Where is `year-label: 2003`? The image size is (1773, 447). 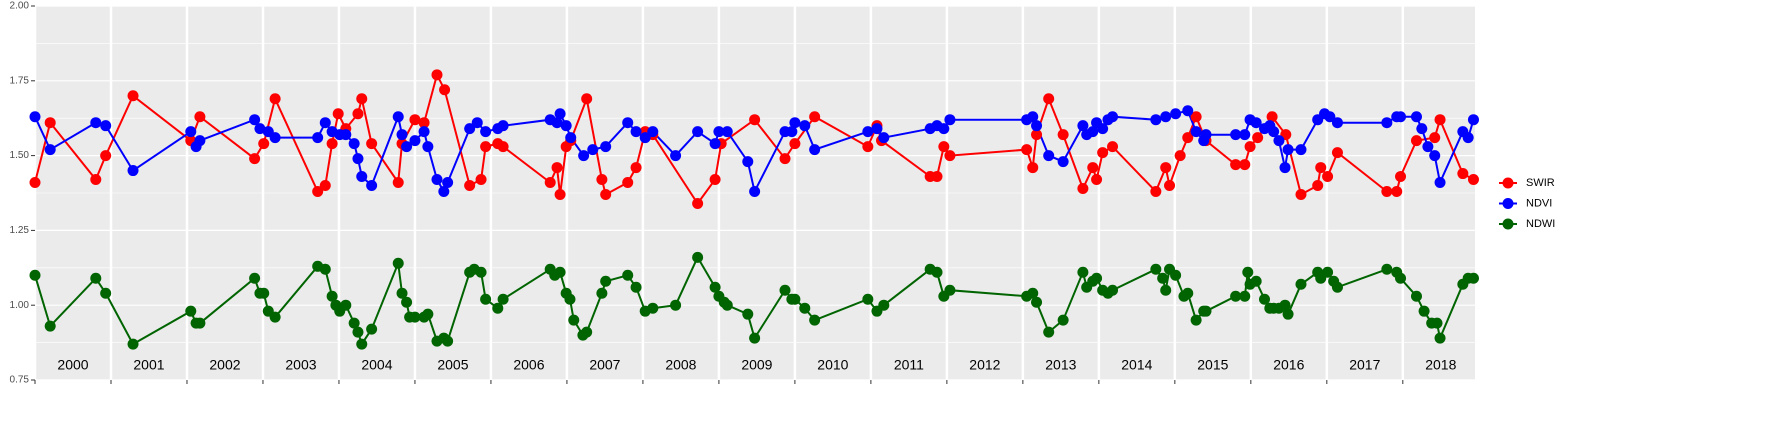
year-label: 2003 is located at coordinates (300, 365).